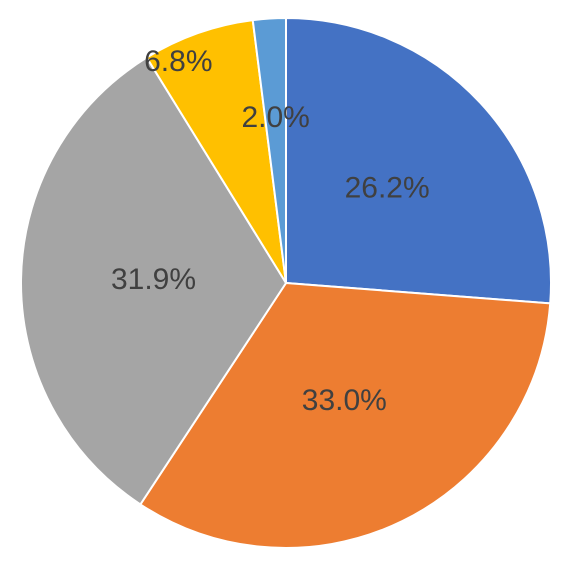 Image resolution: width=572 pixels, height=566 pixels. Describe the element at coordinates (275, 117) in the screenshot. I see `data-label: 2.0%` at that location.